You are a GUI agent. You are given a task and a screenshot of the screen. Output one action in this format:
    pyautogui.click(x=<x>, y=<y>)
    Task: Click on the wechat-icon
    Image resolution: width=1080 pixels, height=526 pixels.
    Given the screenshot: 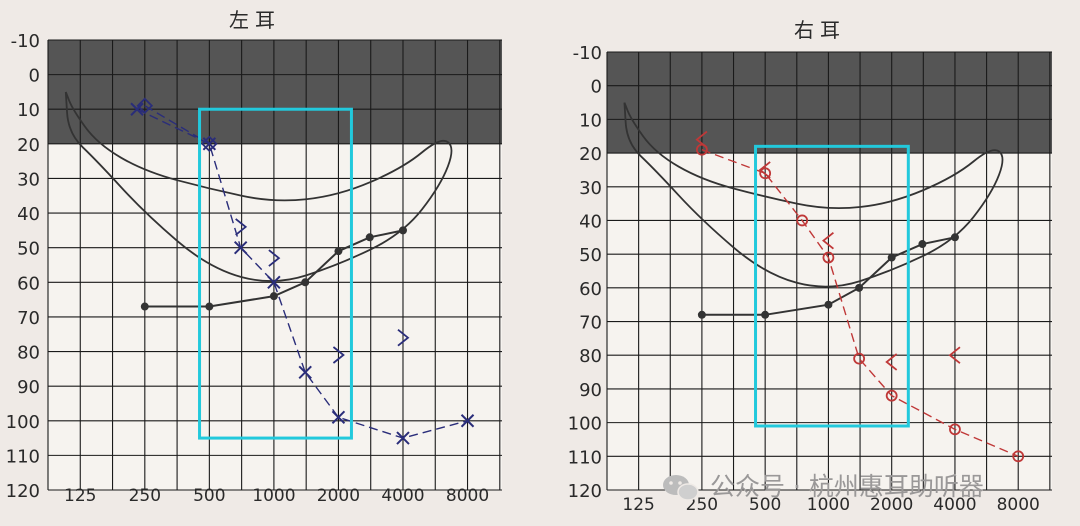 What is the action you would take?
    pyautogui.click(x=681, y=488)
    